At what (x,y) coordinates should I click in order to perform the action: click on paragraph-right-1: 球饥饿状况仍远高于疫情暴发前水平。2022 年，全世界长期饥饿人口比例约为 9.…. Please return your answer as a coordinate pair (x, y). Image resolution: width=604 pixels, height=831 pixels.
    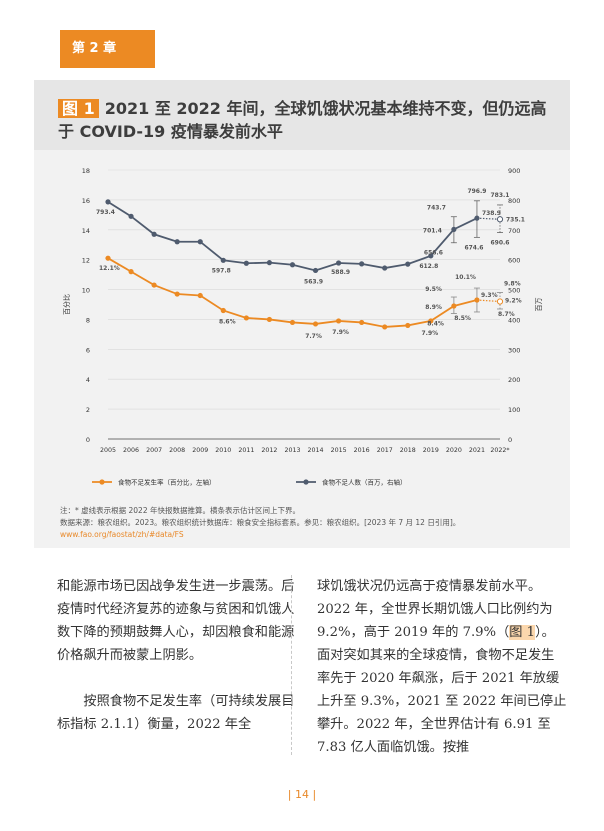
    Looking at the image, I should click on (442, 667).